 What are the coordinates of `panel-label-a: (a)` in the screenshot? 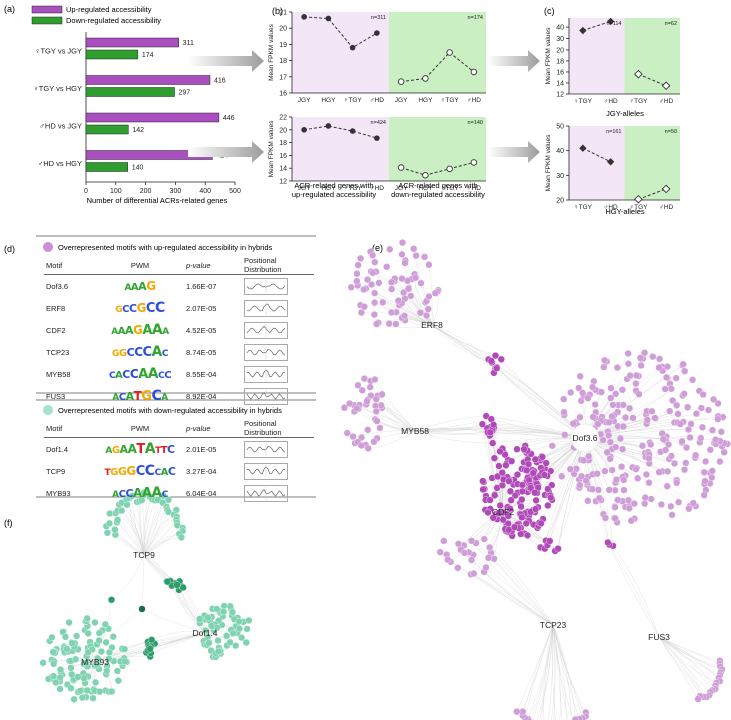 It's located at (9, 9).